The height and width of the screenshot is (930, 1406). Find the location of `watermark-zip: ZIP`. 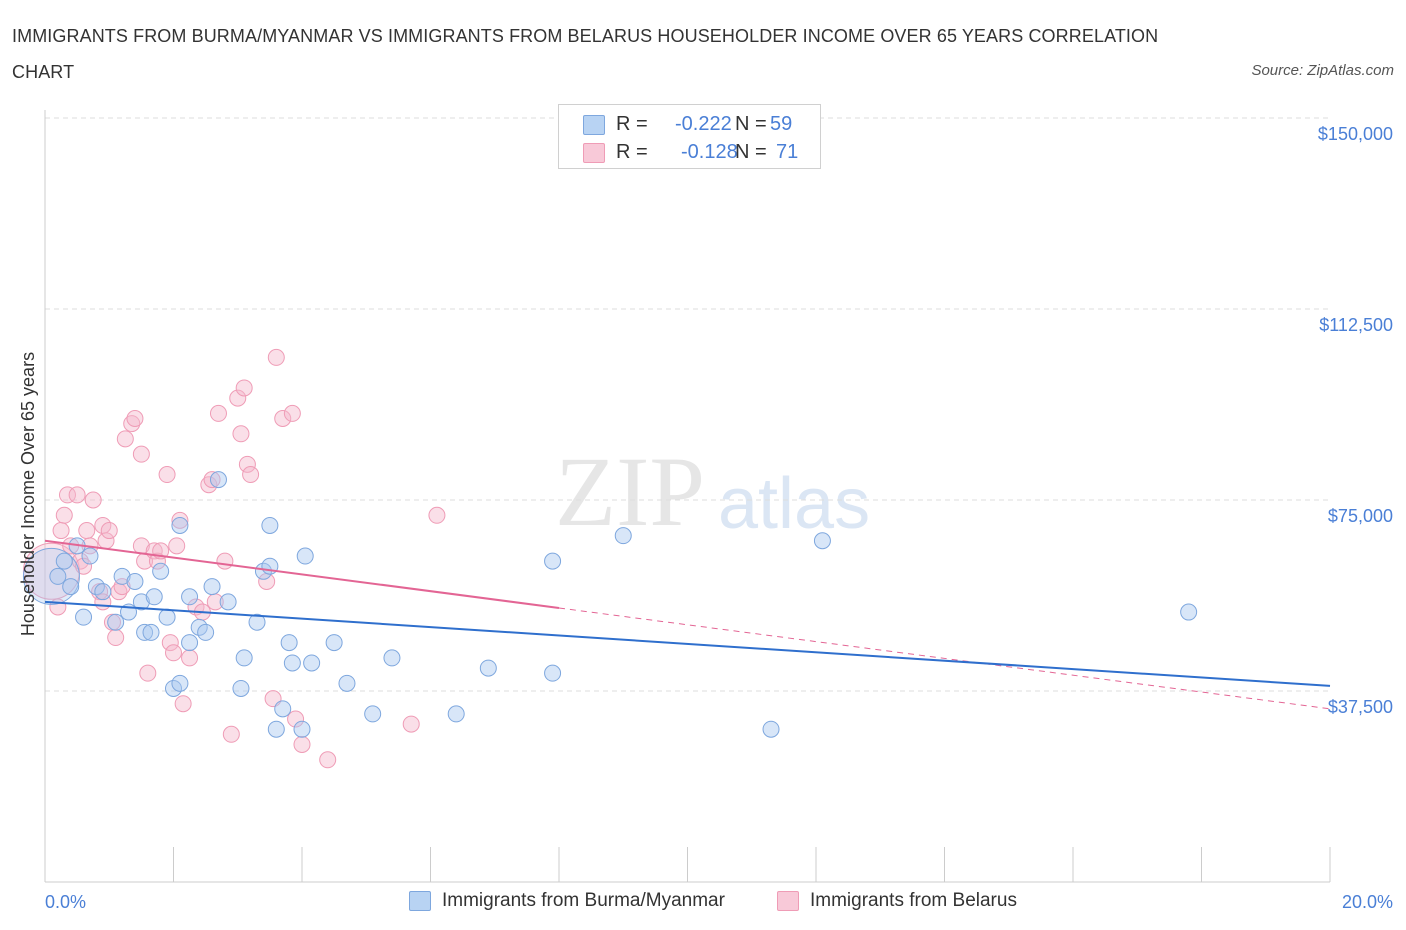

watermark-zip: ZIP is located at coordinates (630, 491).